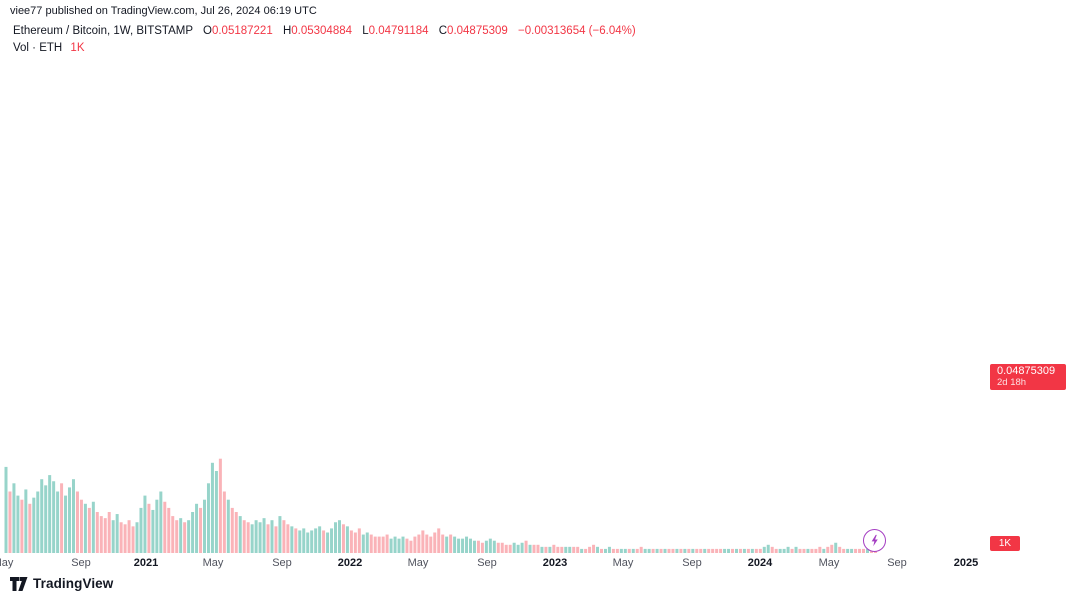 The width and height of the screenshot is (1080, 600). Describe the element at coordinates (287, 31) in the screenshot. I see `ohlc-high-key: H` at that location.